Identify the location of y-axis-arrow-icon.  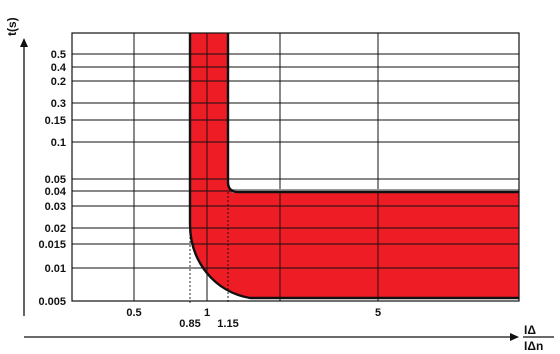
(24, 42).